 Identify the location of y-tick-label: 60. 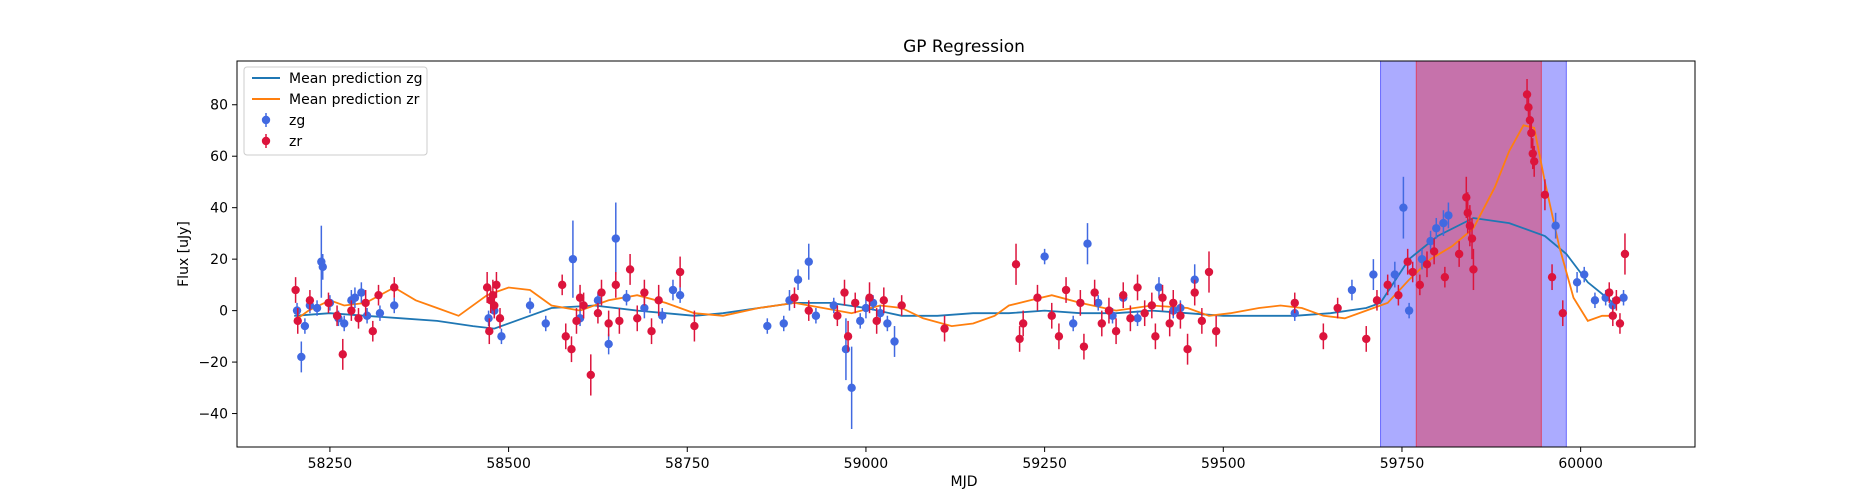
(219, 157).